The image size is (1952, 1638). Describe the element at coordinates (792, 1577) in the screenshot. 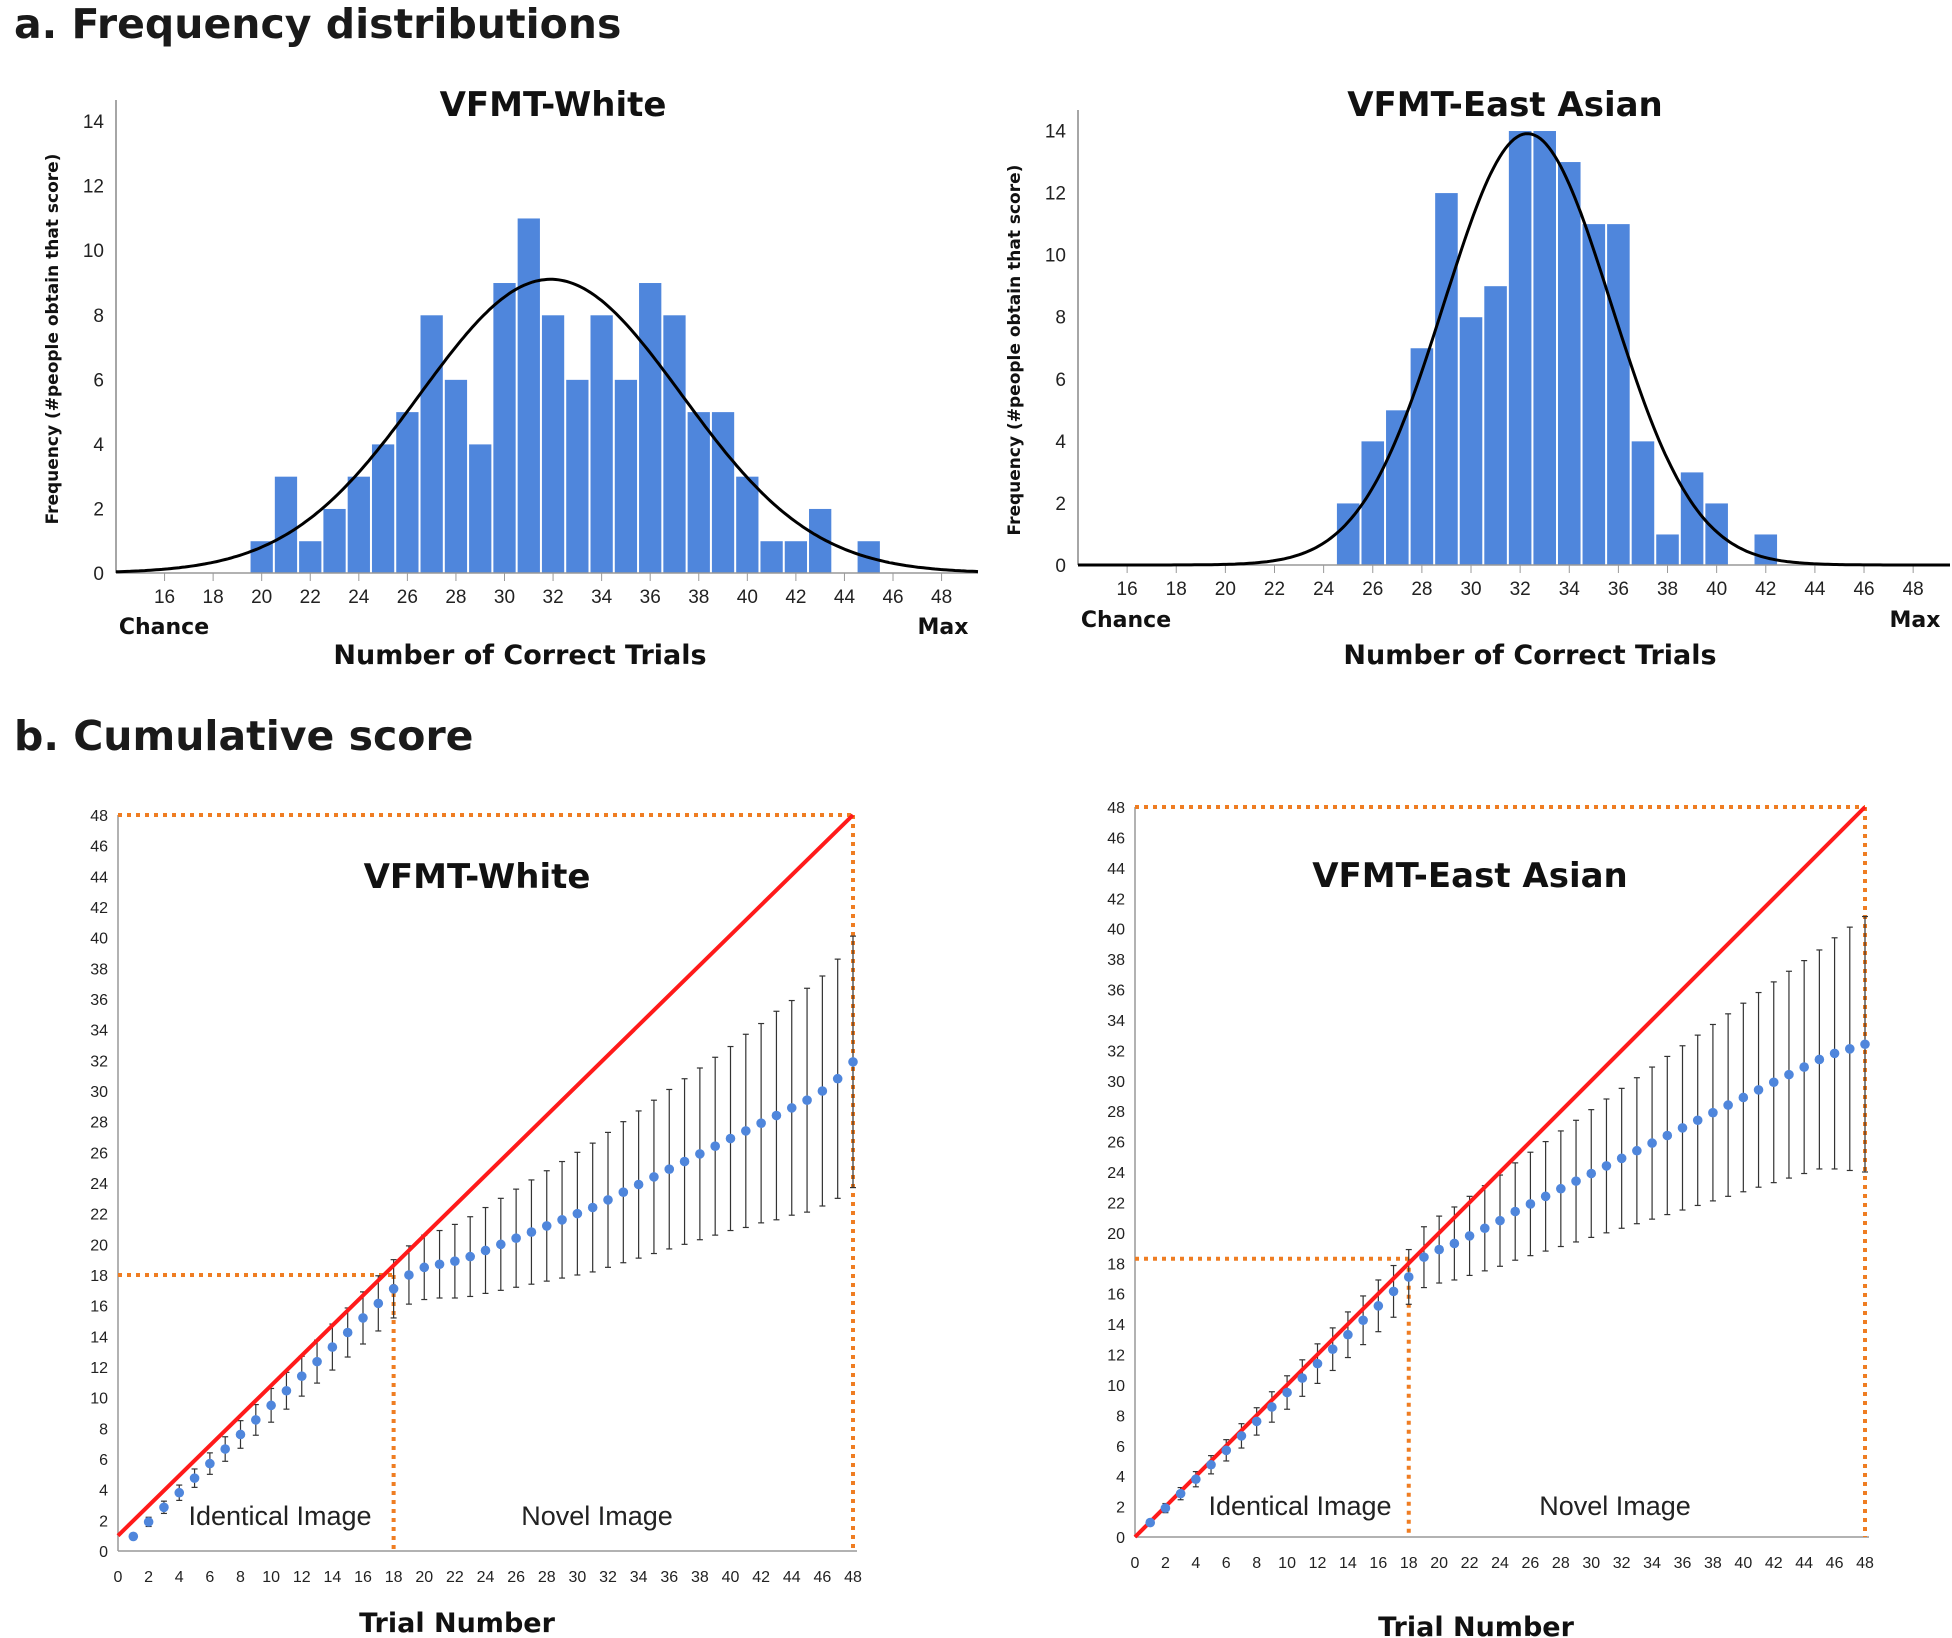

I see `x-tick-label: 44` at that location.